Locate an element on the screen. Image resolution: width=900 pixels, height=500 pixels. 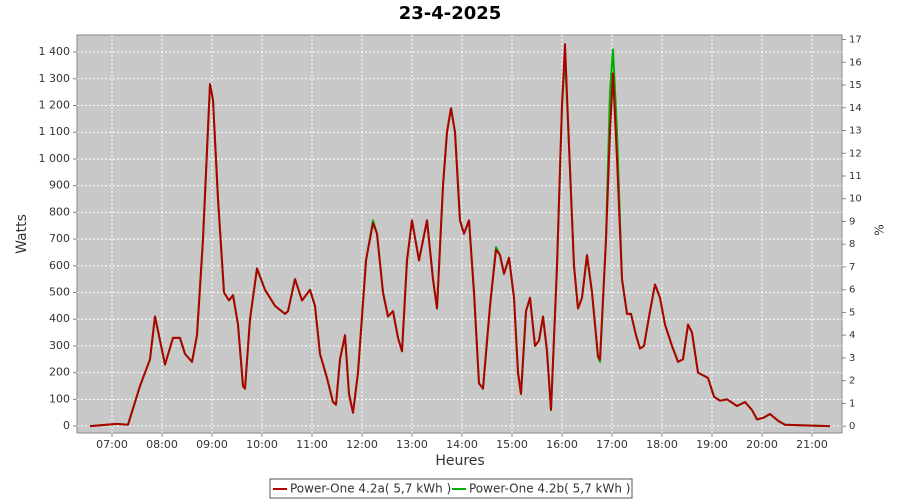
y2-tick-label: 9 is located at coordinates (852, 221).